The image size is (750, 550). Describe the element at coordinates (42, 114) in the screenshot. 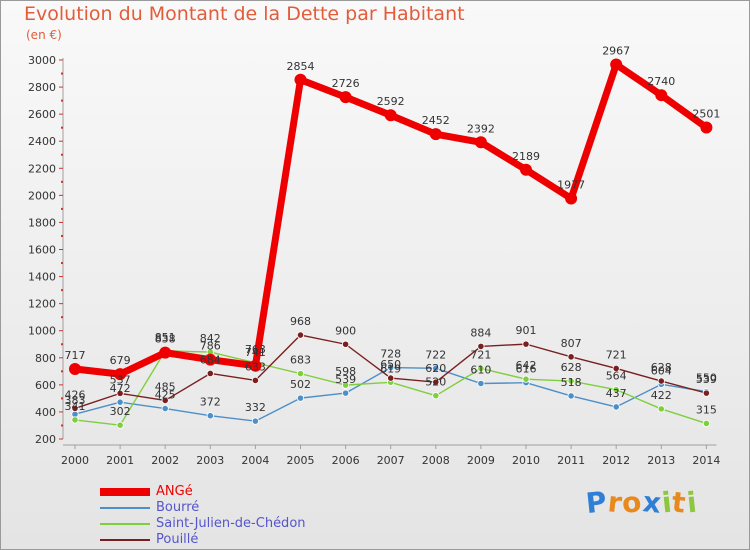

I see `y-tick-label: 2600` at that location.